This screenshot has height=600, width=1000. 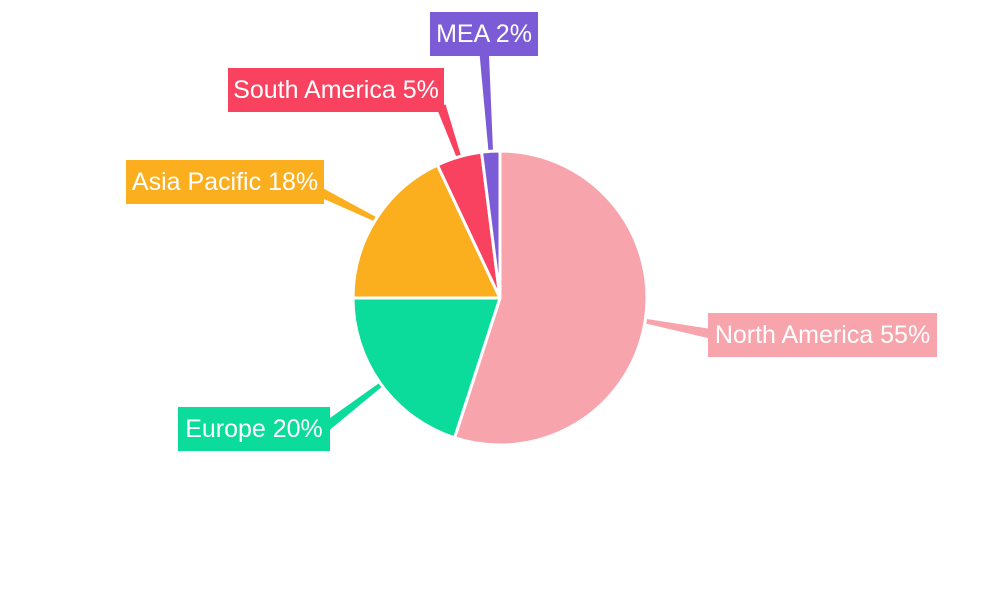 What do you see at coordinates (491, 224) in the screenshot?
I see `pie-slice-mea` at bounding box center [491, 224].